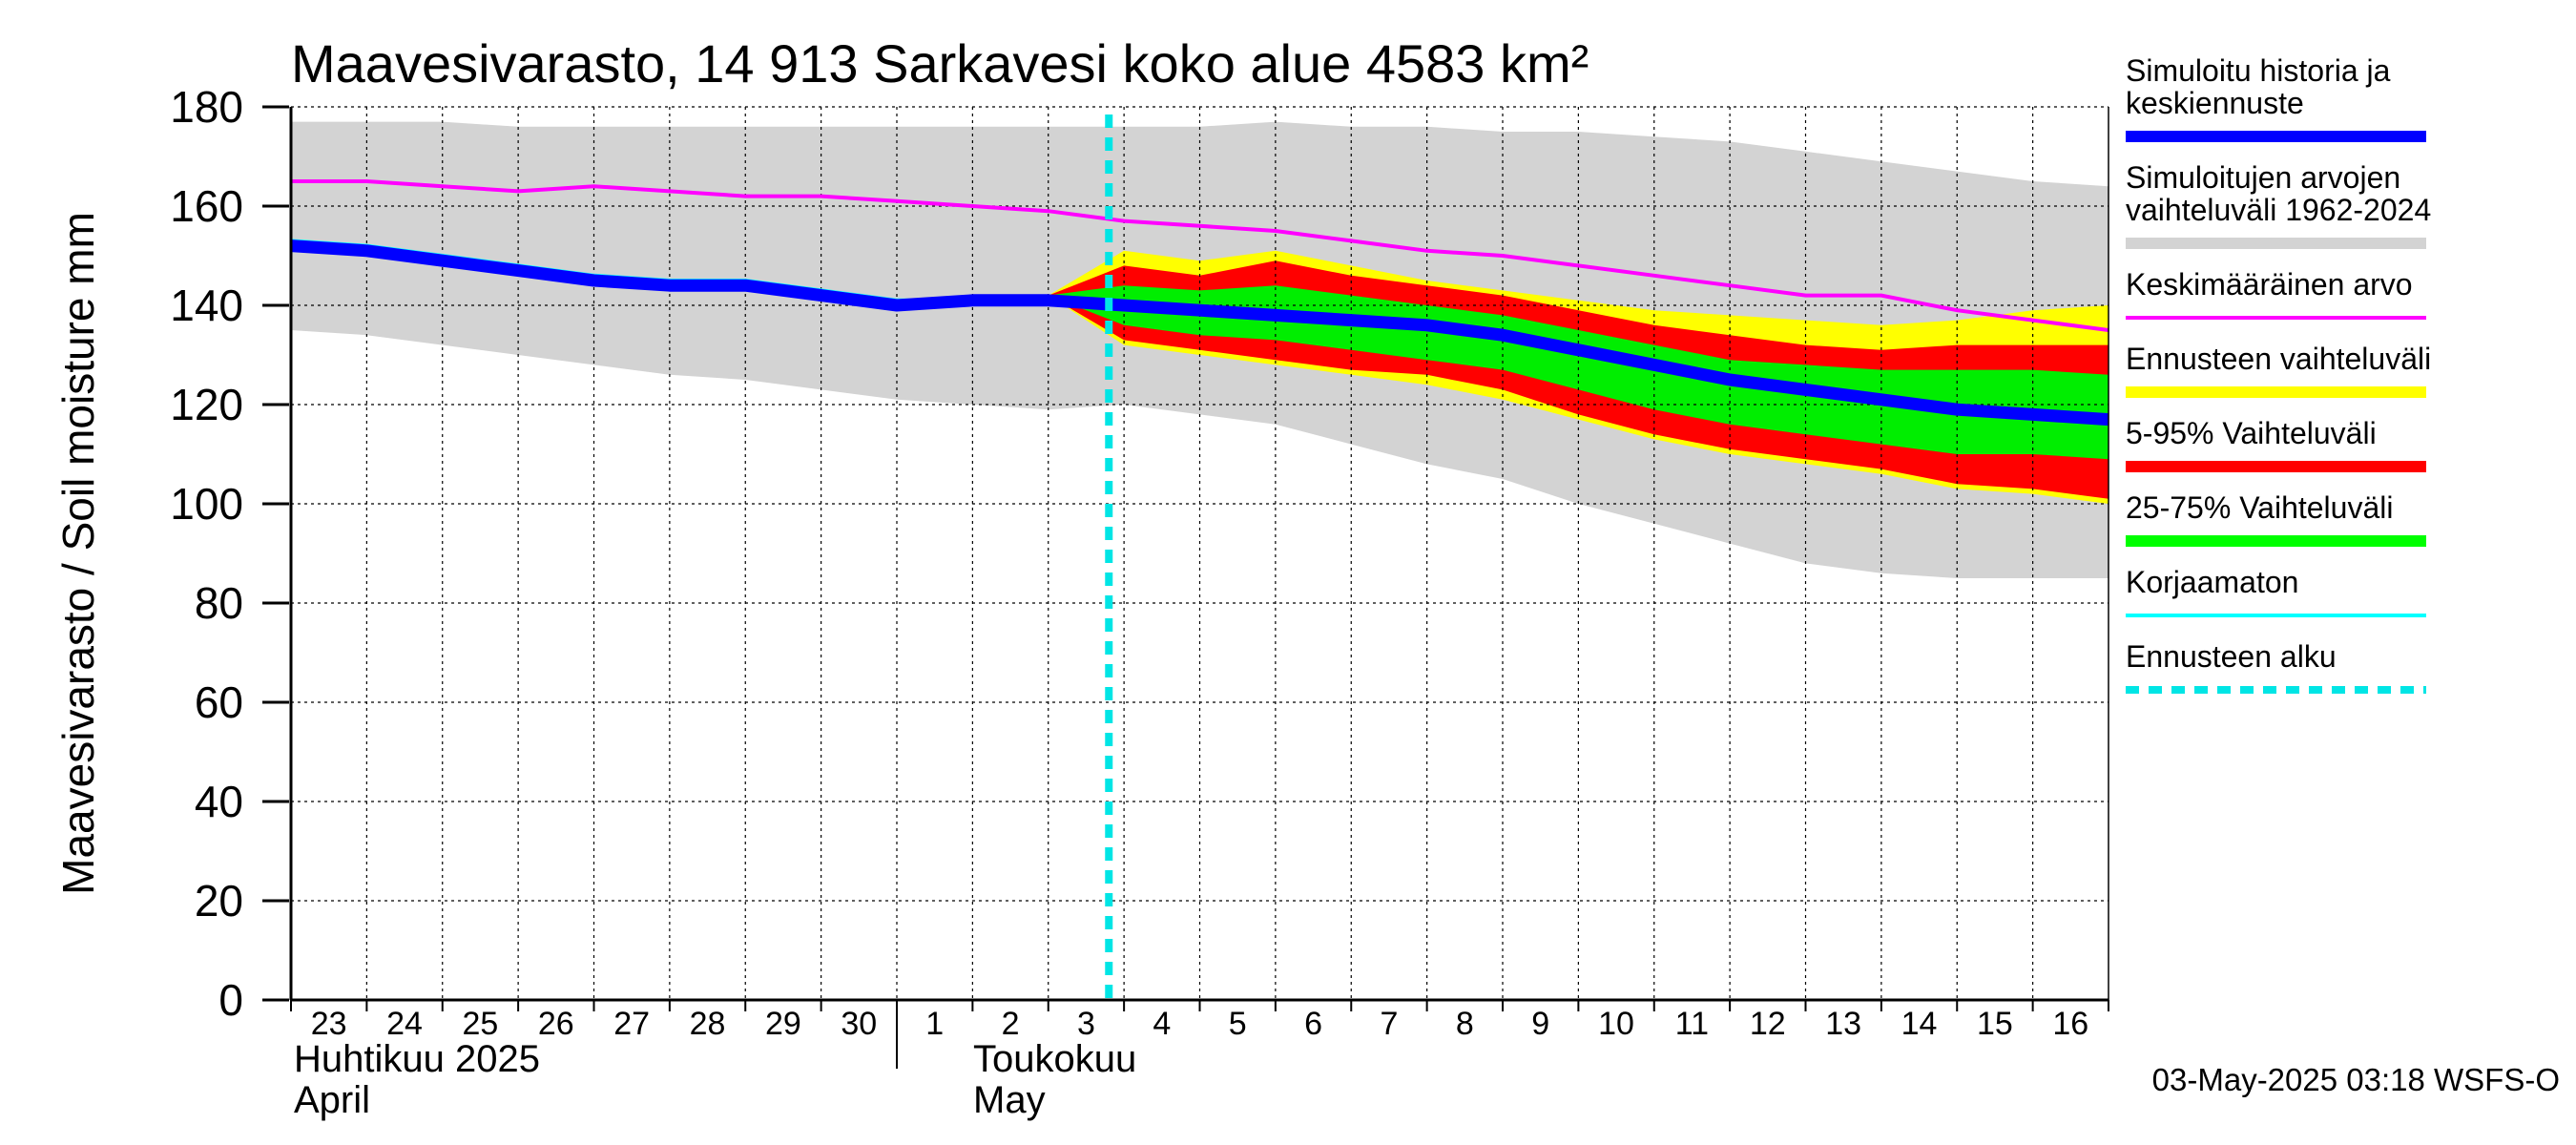 This screenshot has height=1145, width=2576. What do you see at coordinates (2259, 508) in the screenshot?
I see `legend-label: 25-75% Vaihteluväli` at bounding box center [2259, 508].